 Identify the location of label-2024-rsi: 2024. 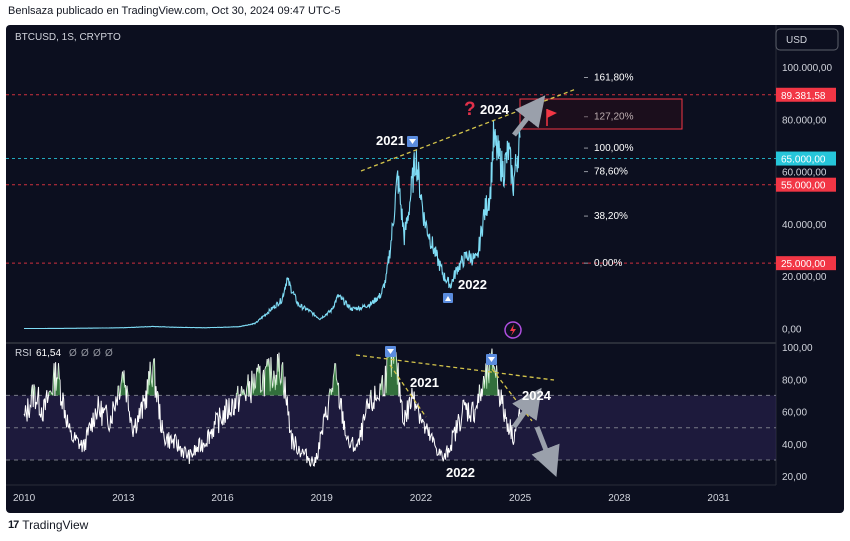
(537, 395).